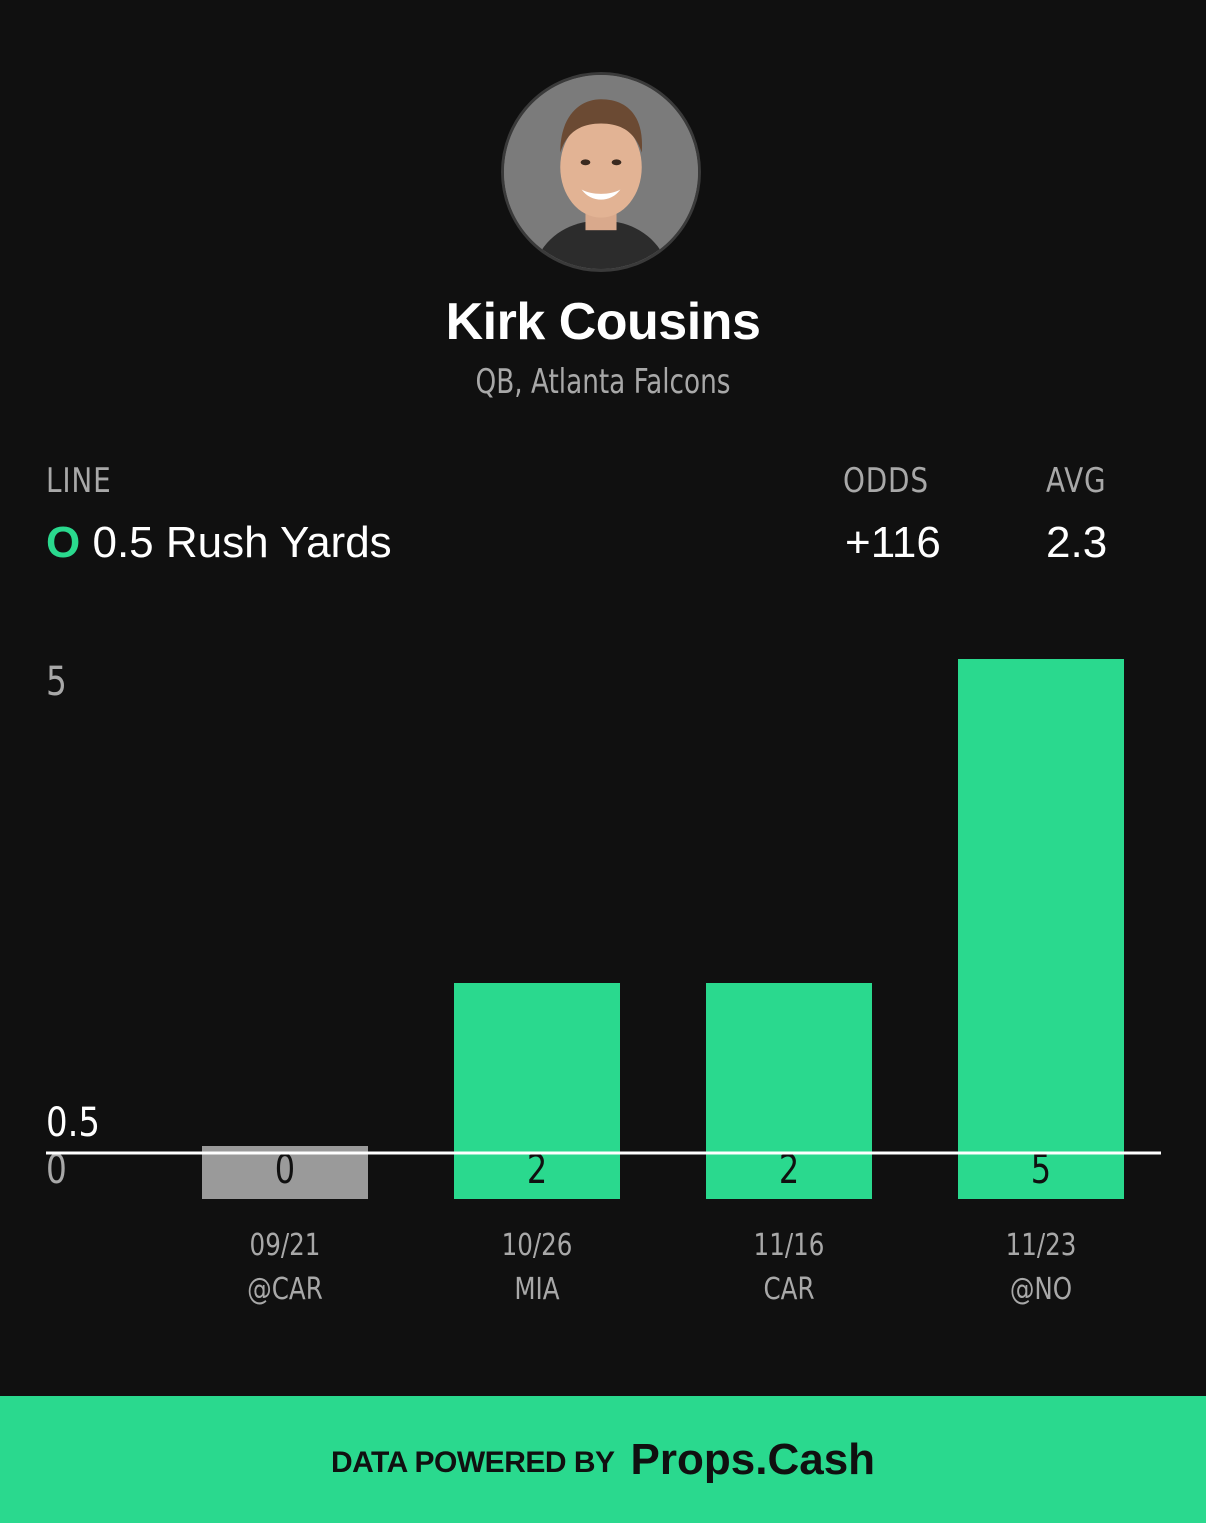  I want to click on x-tick-date: 10/26, so click(537, 1246).